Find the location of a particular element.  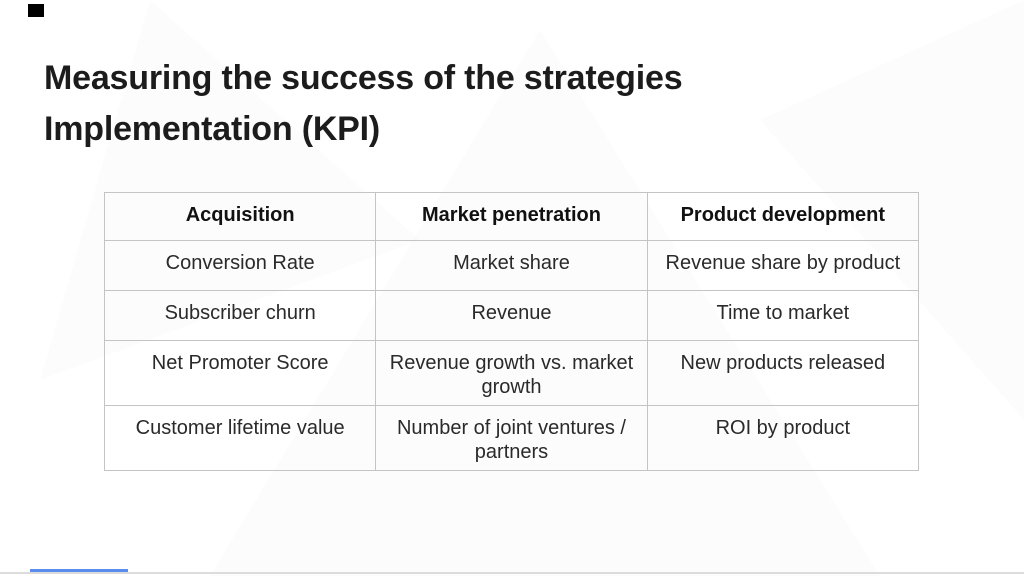

table-cell: Revenue is located at coordinates (511, 315).